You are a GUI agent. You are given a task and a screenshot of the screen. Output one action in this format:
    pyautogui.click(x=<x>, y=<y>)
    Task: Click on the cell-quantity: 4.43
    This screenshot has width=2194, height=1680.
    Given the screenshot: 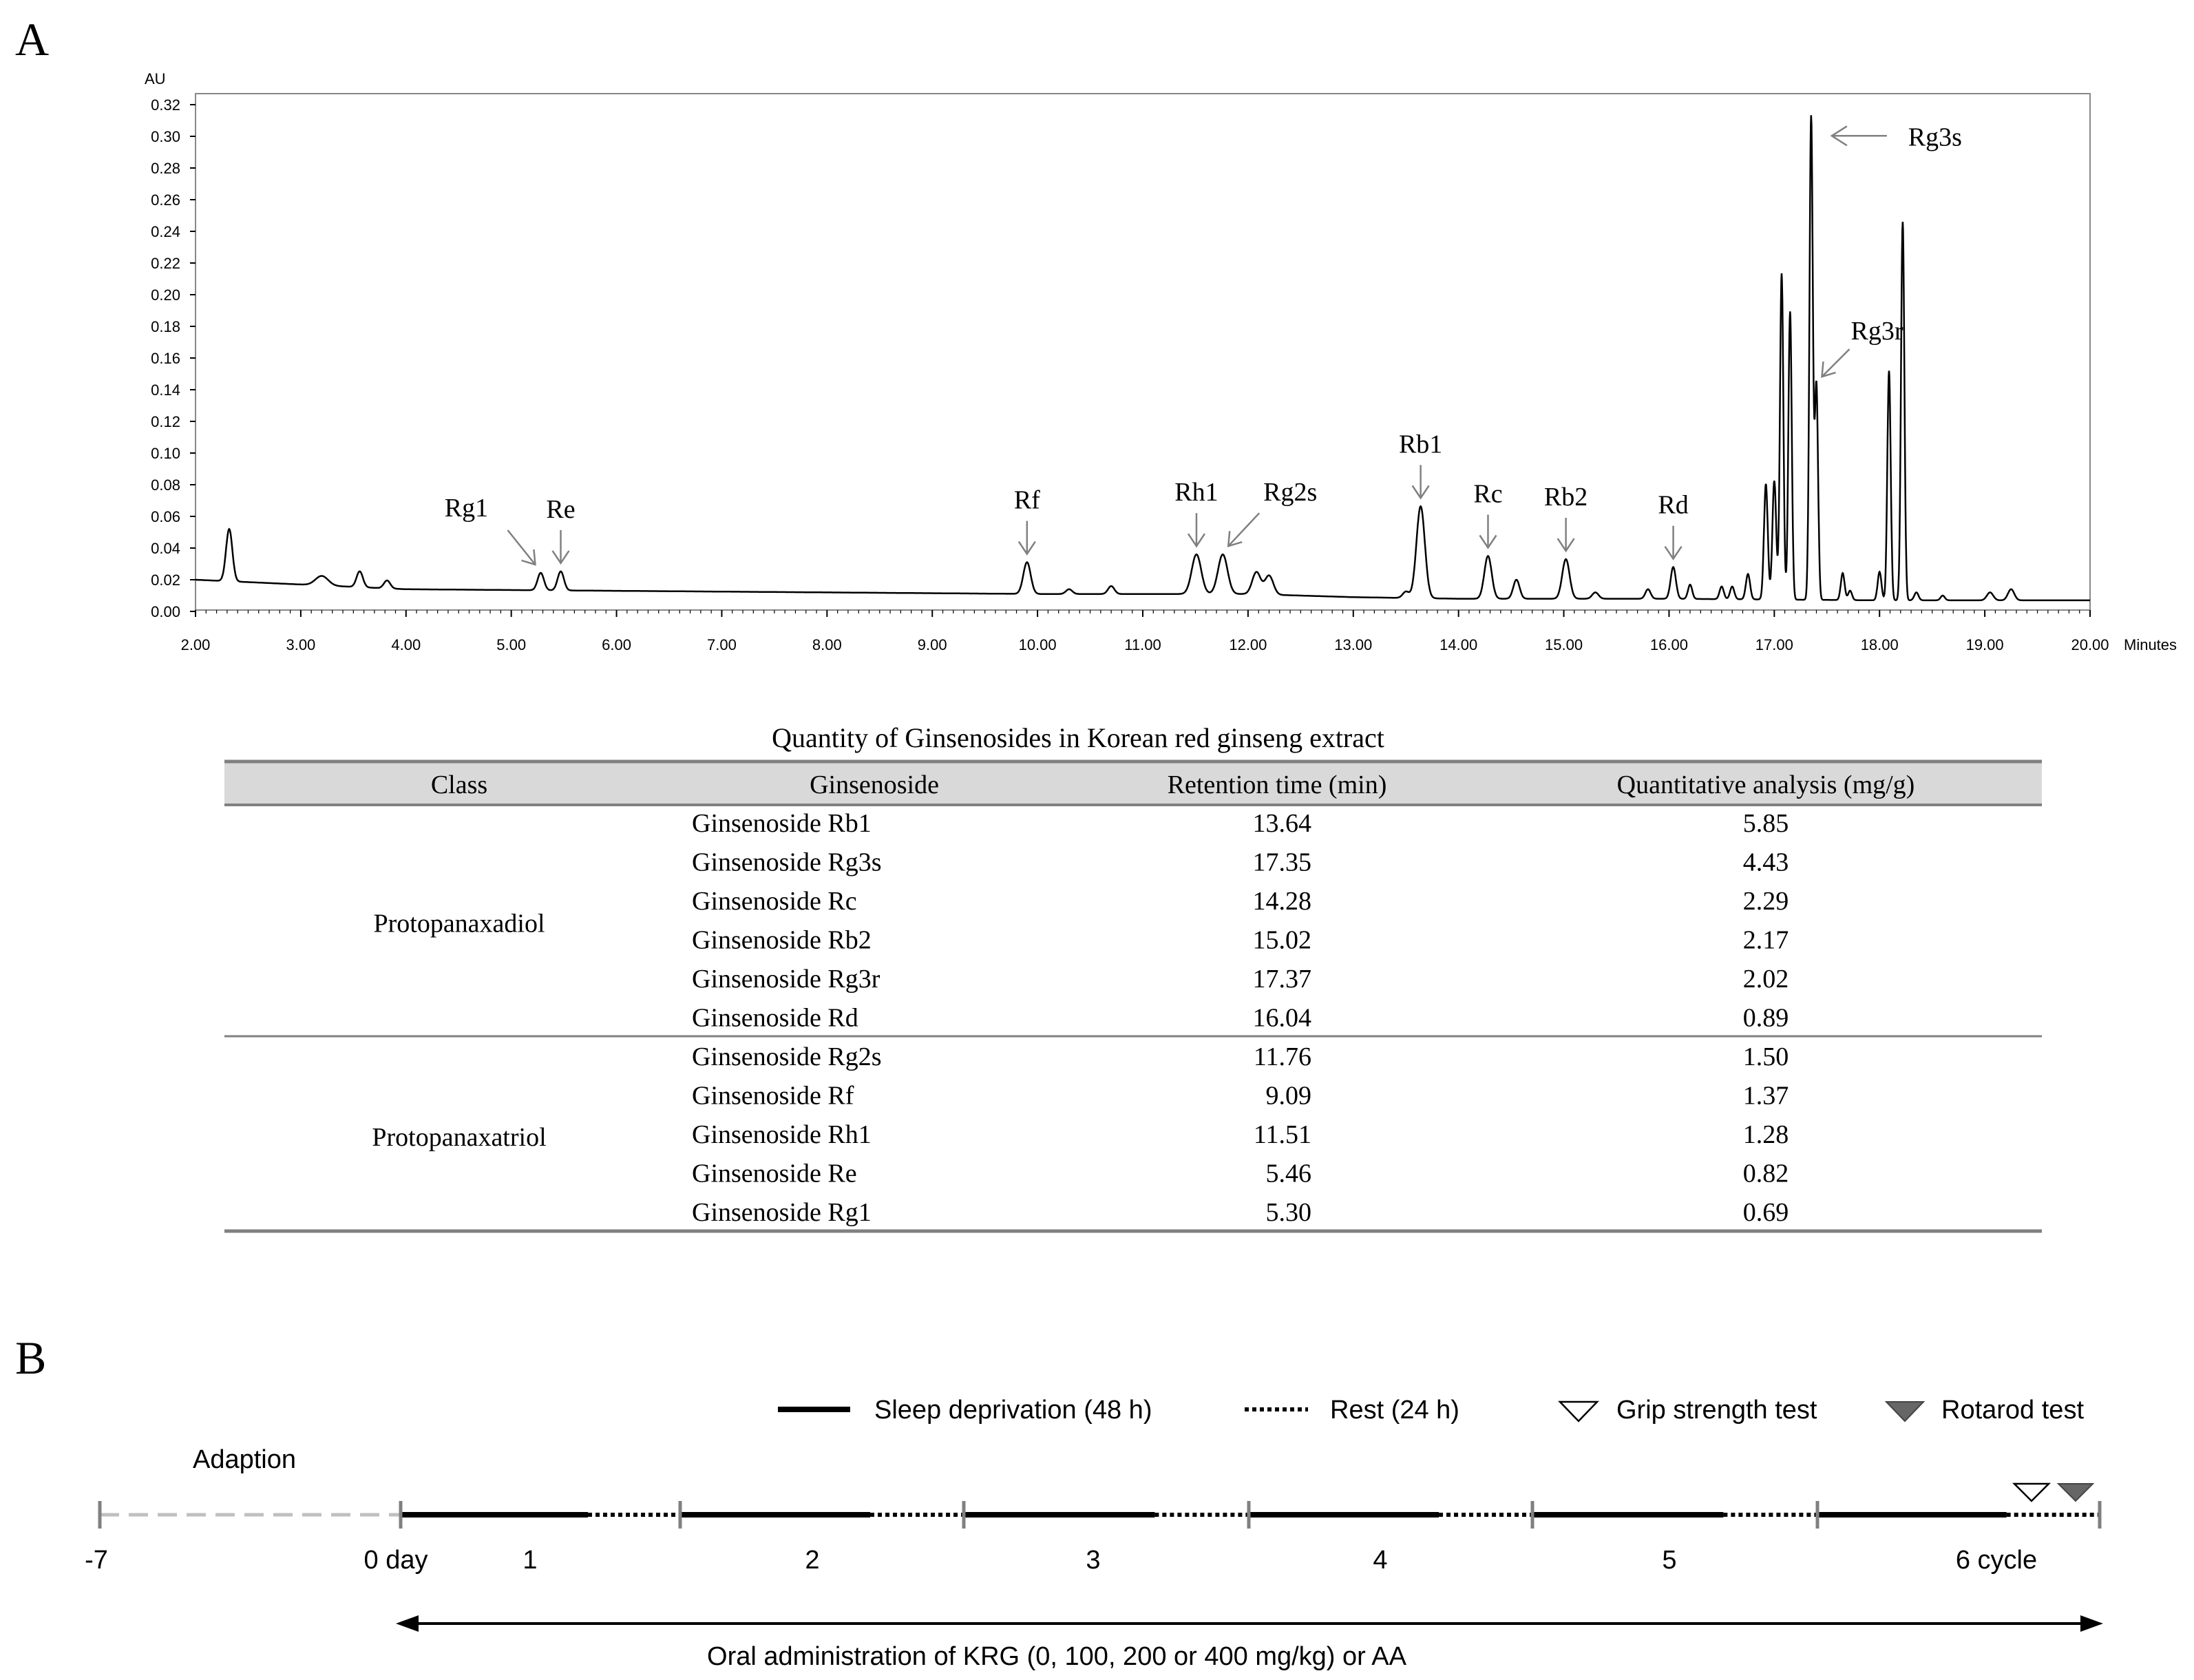 What is the action you would take?
    pyautogui.click(x=1766, y=862)
    